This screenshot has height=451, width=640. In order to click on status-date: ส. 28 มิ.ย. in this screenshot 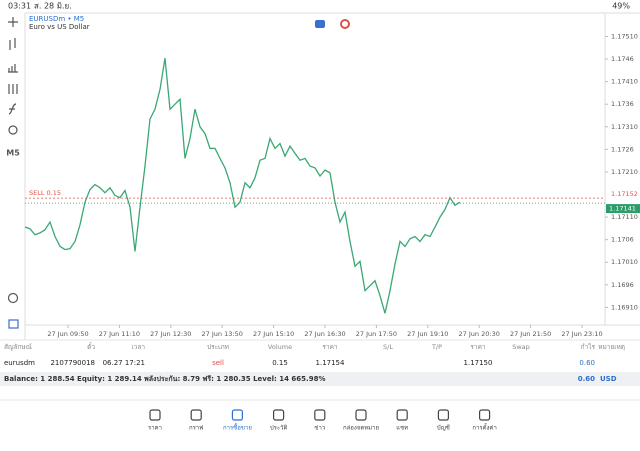, I will do `click(53, 6)`.